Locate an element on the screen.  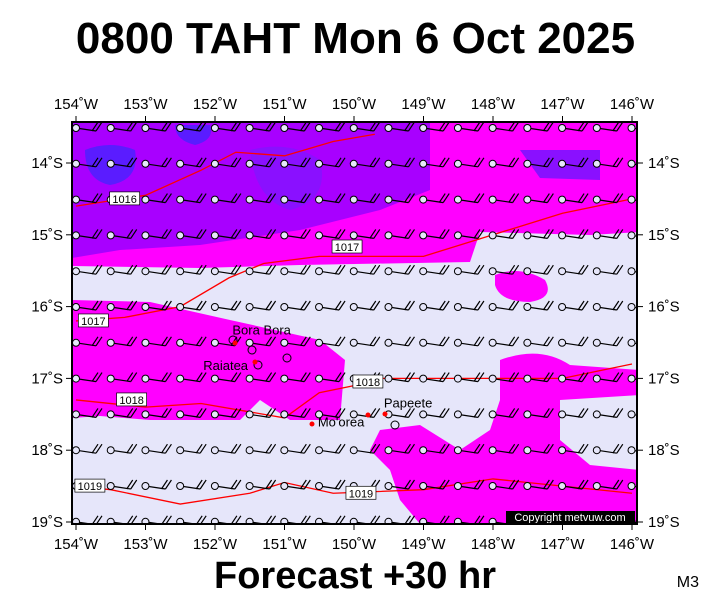
island-outline is located at coordinates (395, 425).